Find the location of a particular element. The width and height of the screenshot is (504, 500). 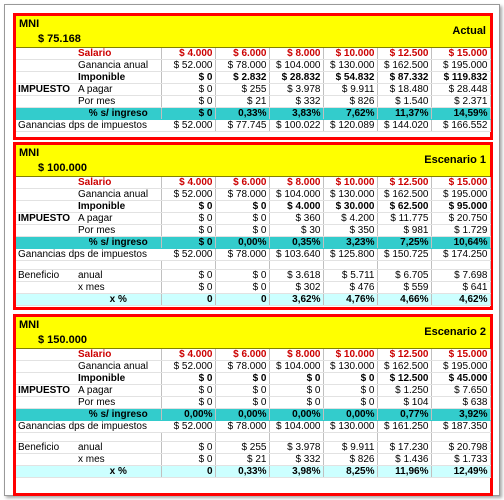

table-row is located at coordinates (253, 265).